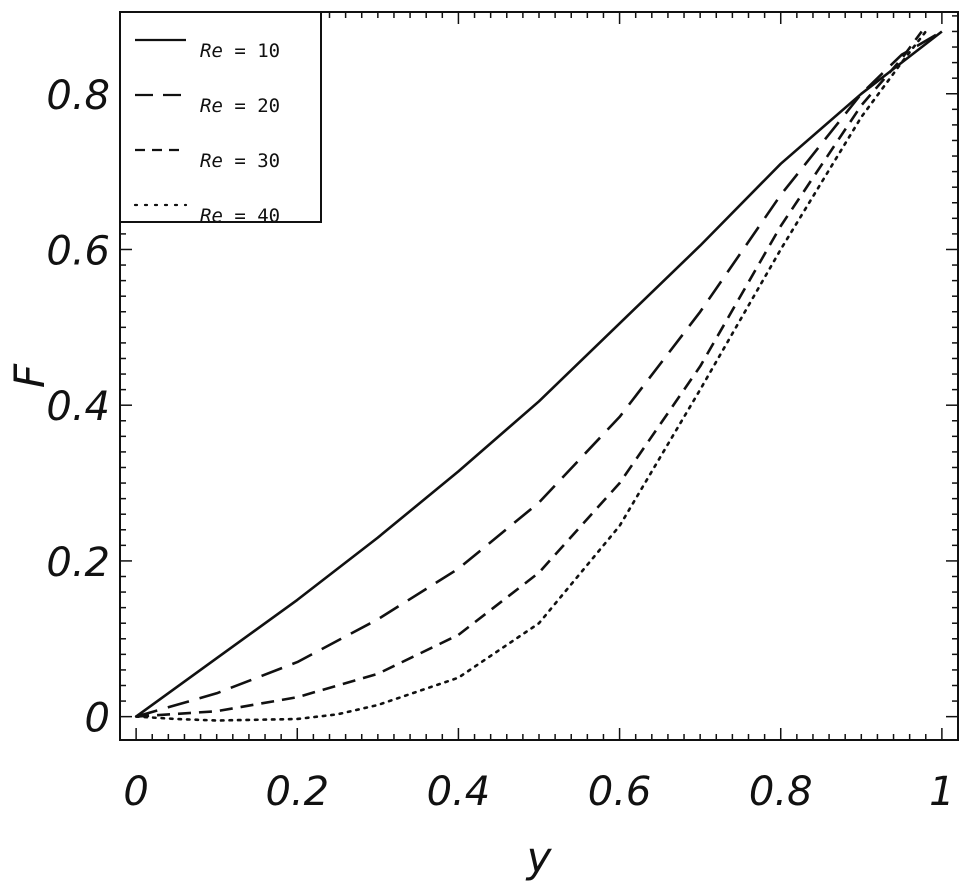  I want to click on legend-label: Re = 10, so click(240, 51).